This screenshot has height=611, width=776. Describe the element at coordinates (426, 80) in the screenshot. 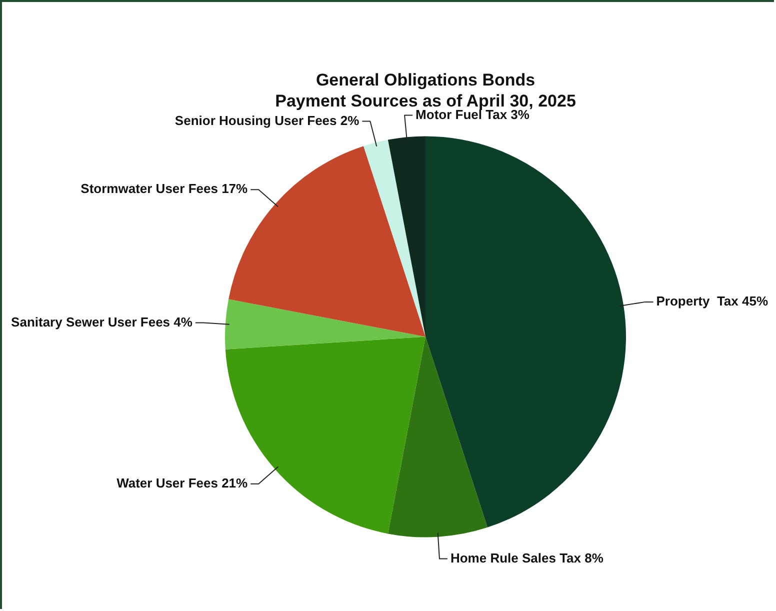

I see `chart-title: General Obligations Bonds` at that location.